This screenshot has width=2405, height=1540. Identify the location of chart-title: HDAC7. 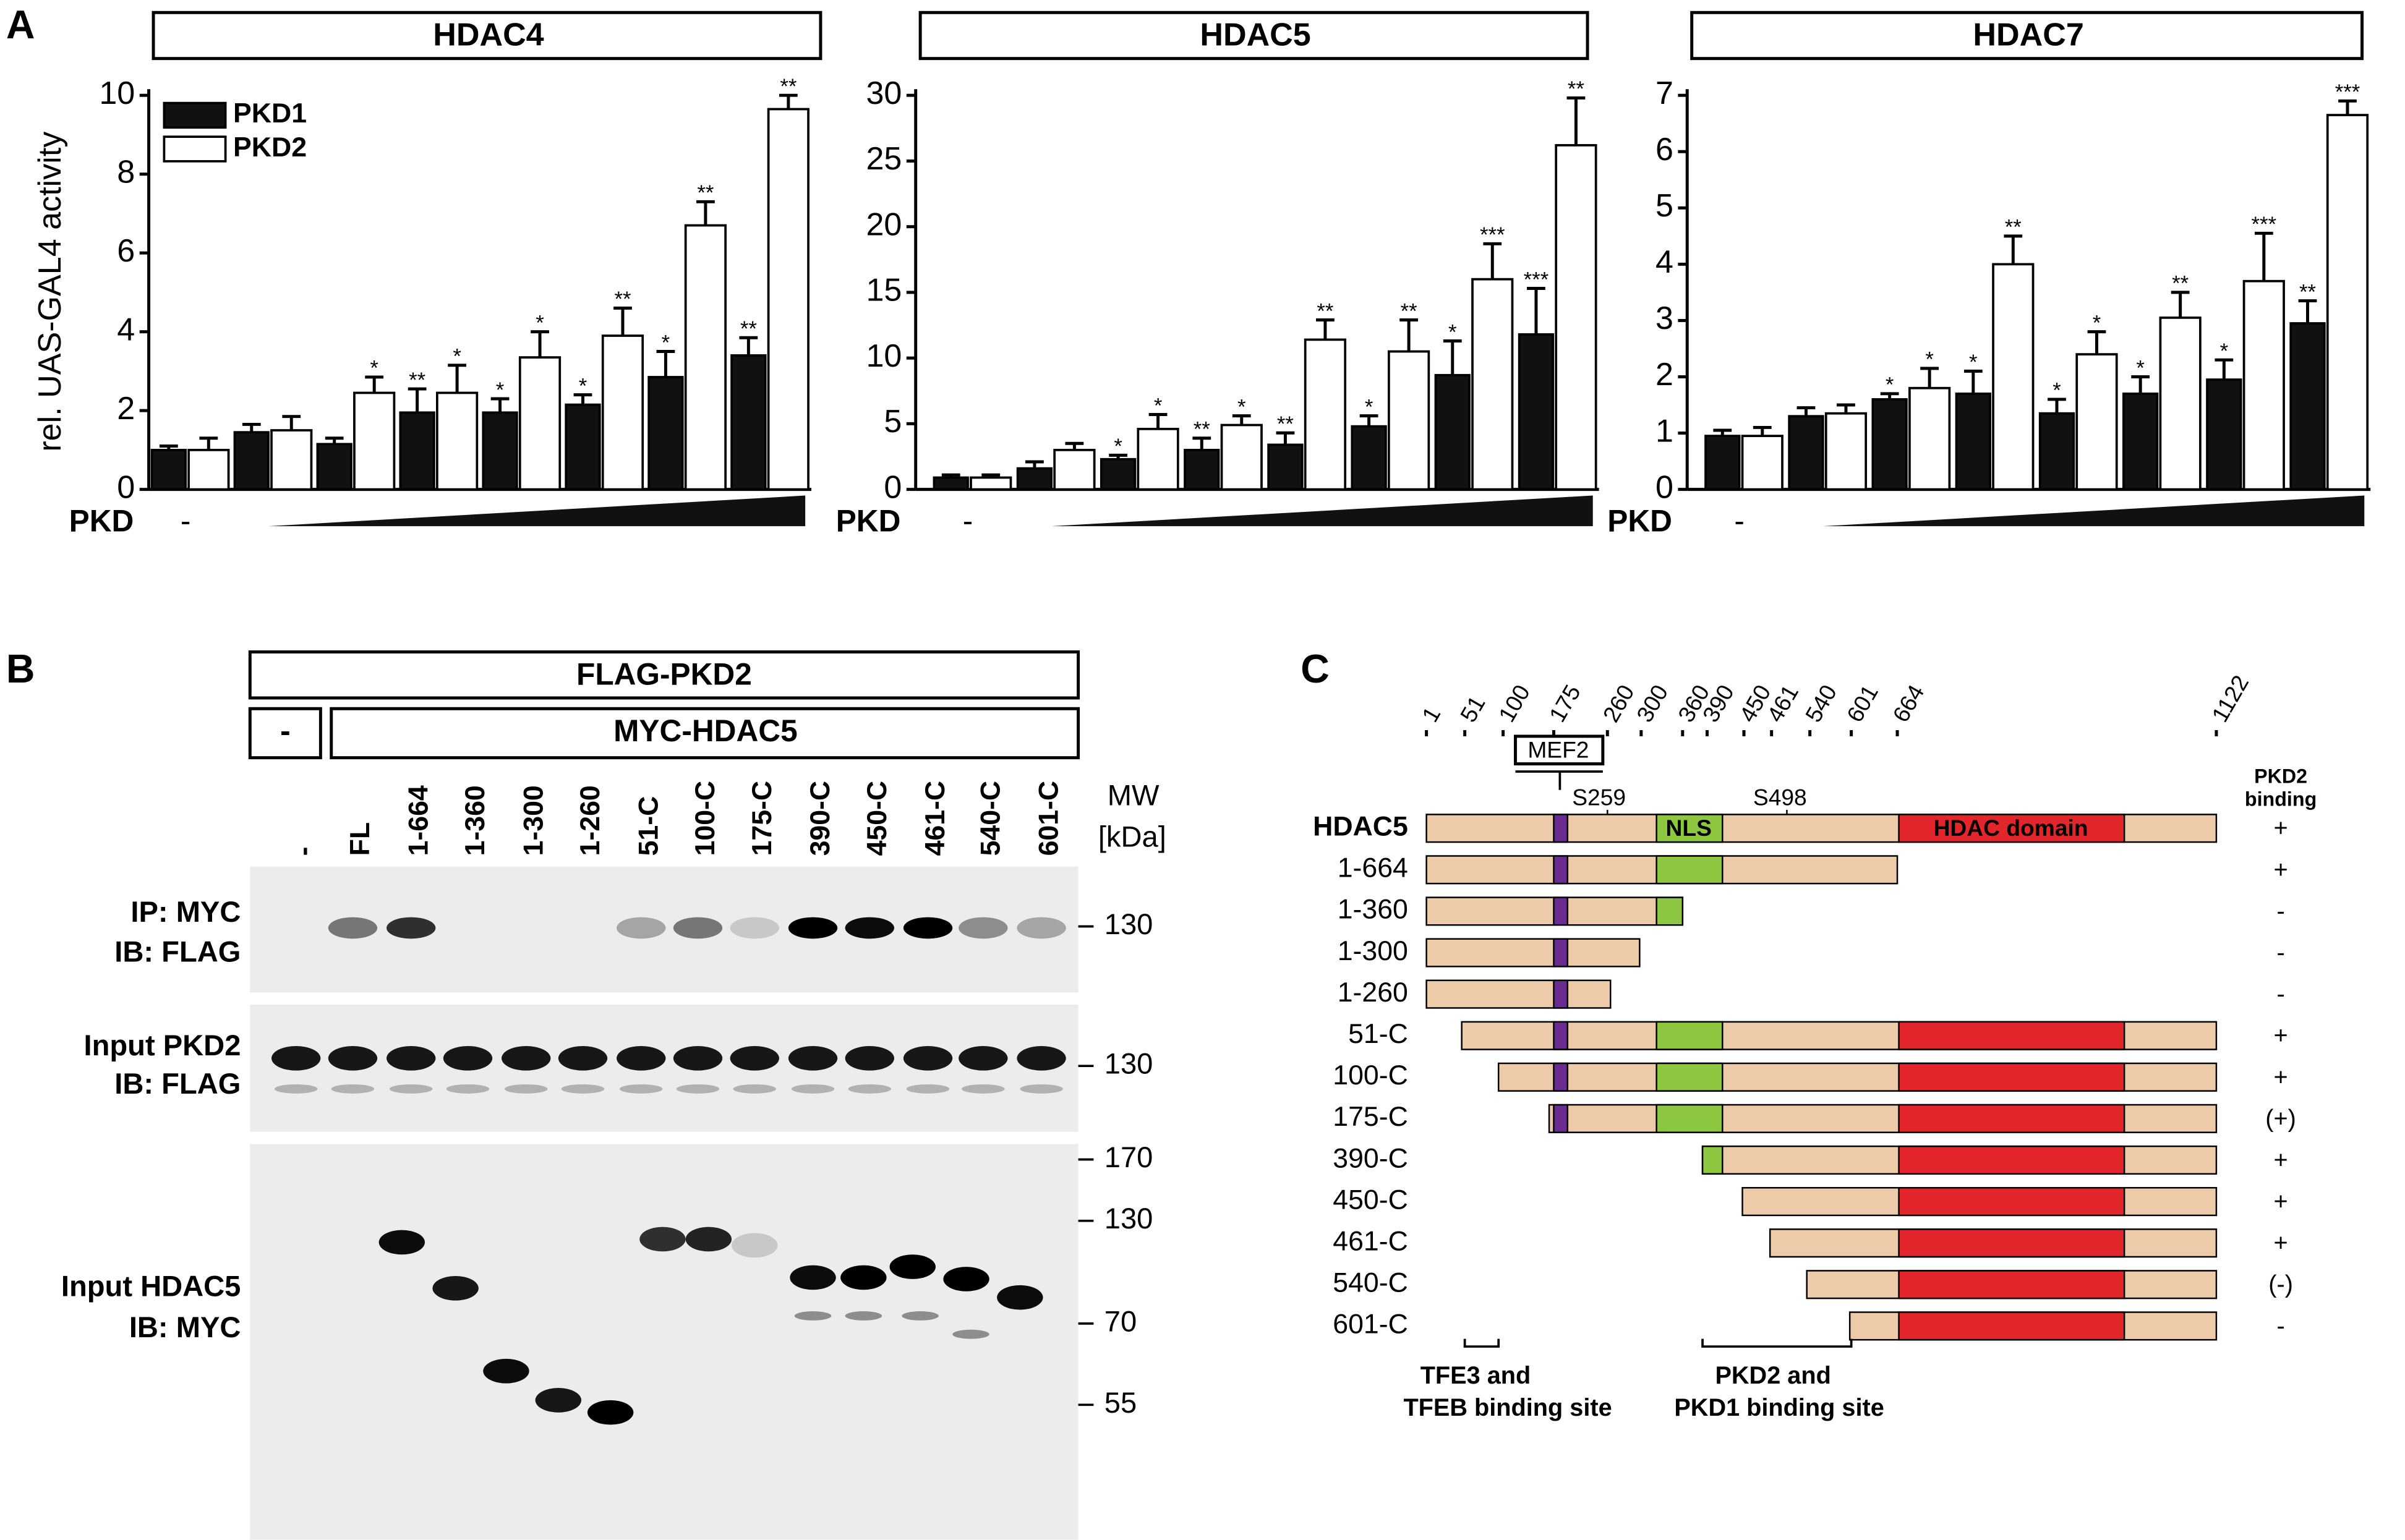
(2028, 35).